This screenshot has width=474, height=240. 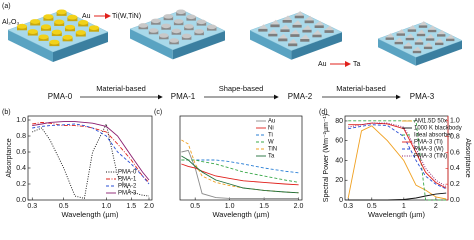 What do you see at coordinates (127, 187) in the screenshot?
I see `legend-label: PMA-2` at bounding box center [127, 187].